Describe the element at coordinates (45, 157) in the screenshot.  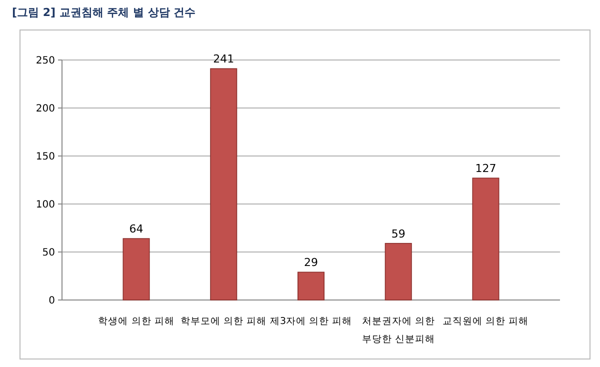
I see `y-tick-label: 150` at that location.